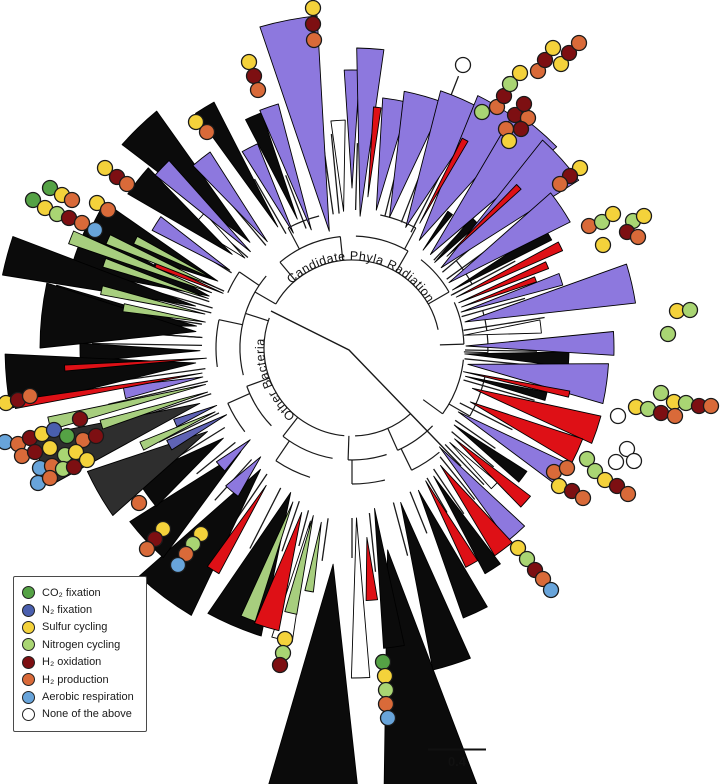  What do you see at coordinates (75, 627) in the screenshot?
I see `legend-item-label: Sulfur cycling` at bounding box center [75, 627].